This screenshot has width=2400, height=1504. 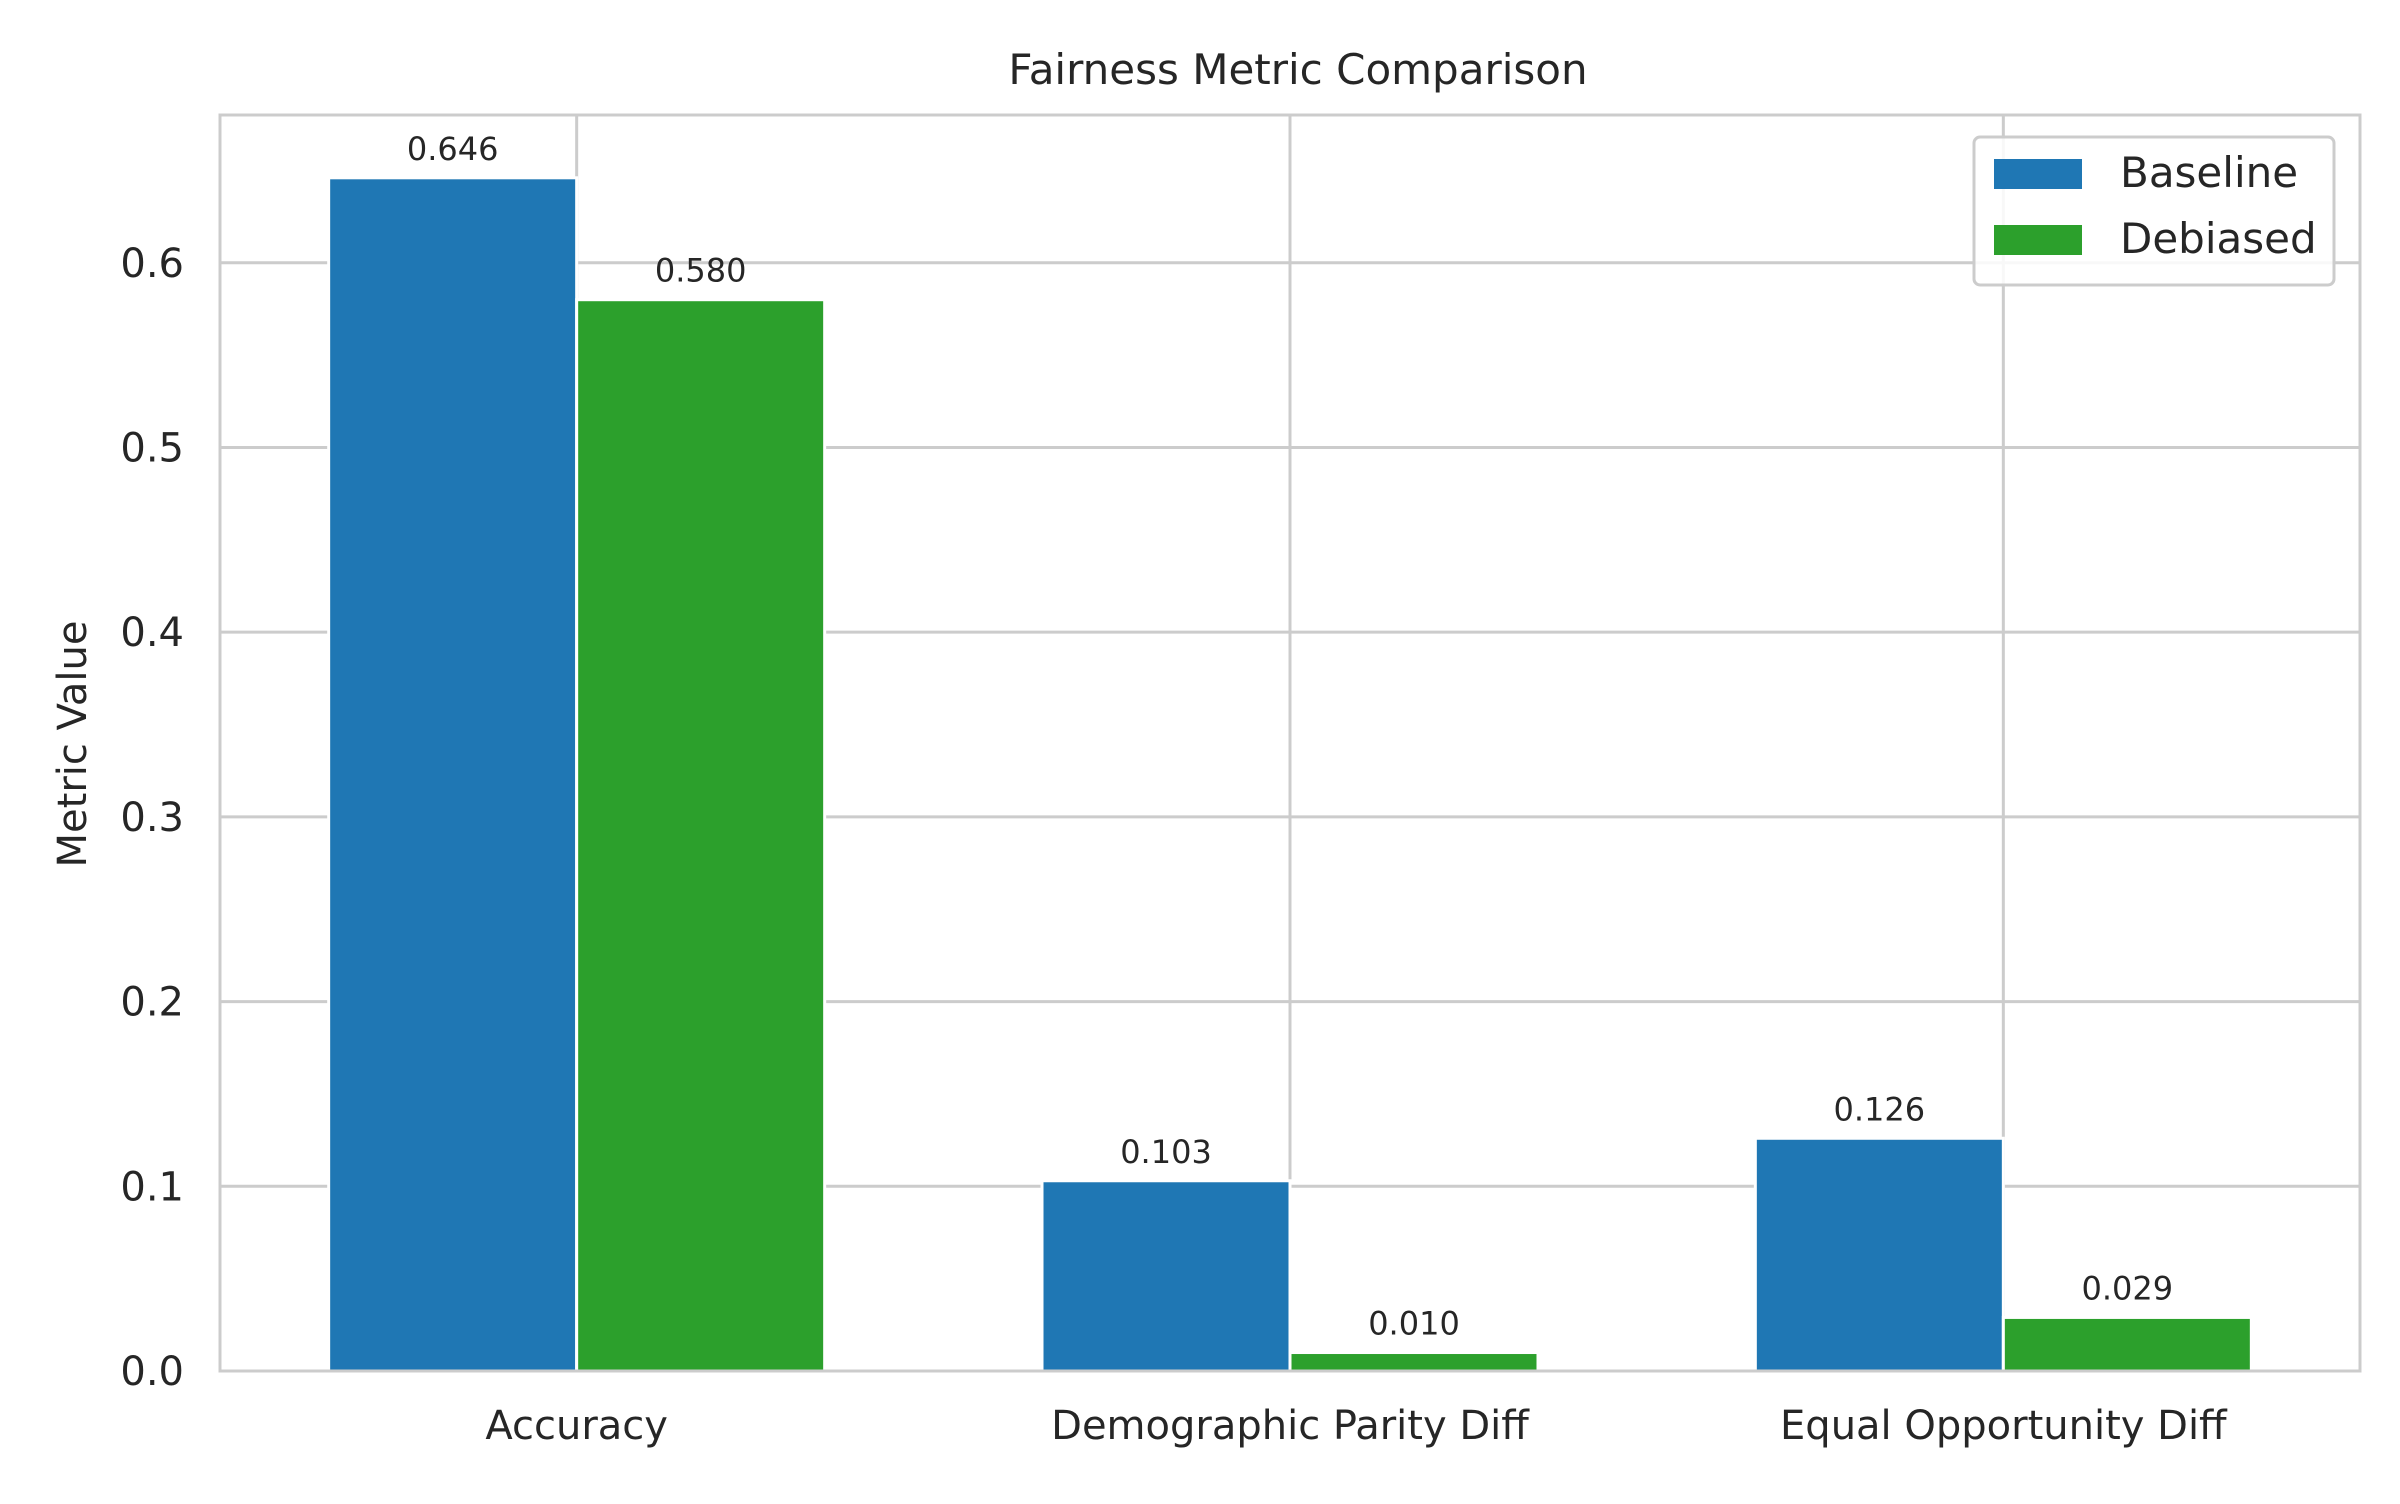 What do you see at coordinates (2038, 174) in the screenshot?
I see `legend-swatch-baseline` at bounding box center [2038, 174].